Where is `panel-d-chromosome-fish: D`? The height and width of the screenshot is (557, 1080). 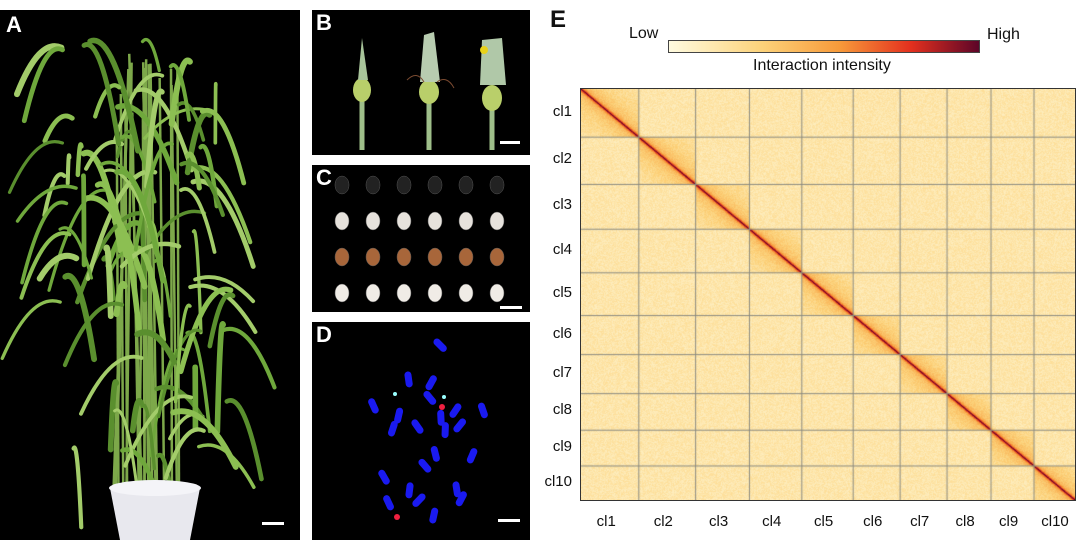 panel-d-chromosome-fish: D is located at coordinates (421, 431).